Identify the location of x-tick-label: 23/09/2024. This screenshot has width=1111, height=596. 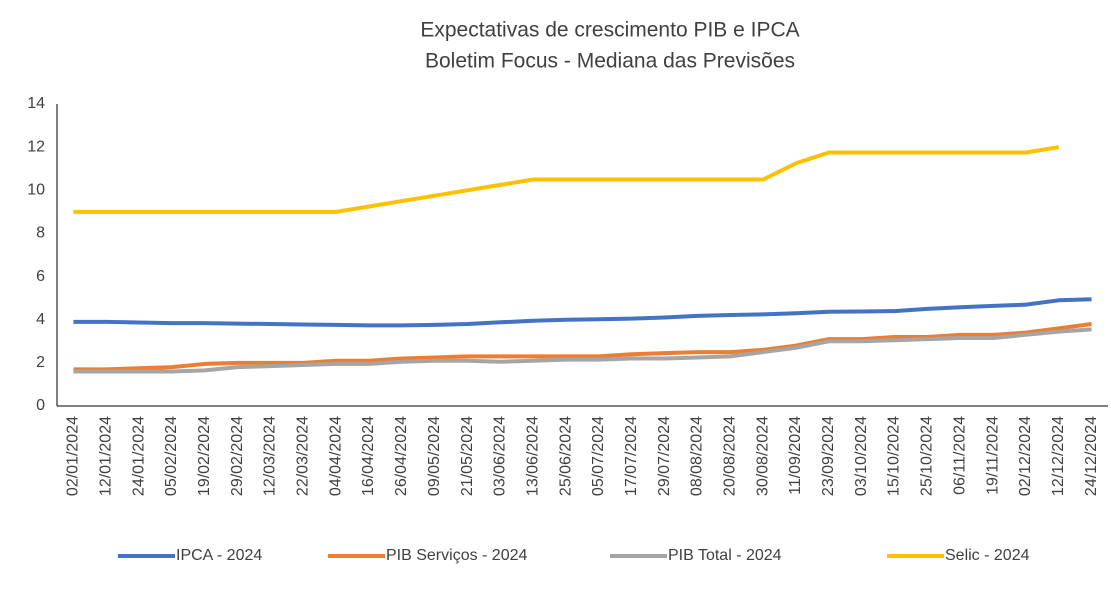
(828, 456).